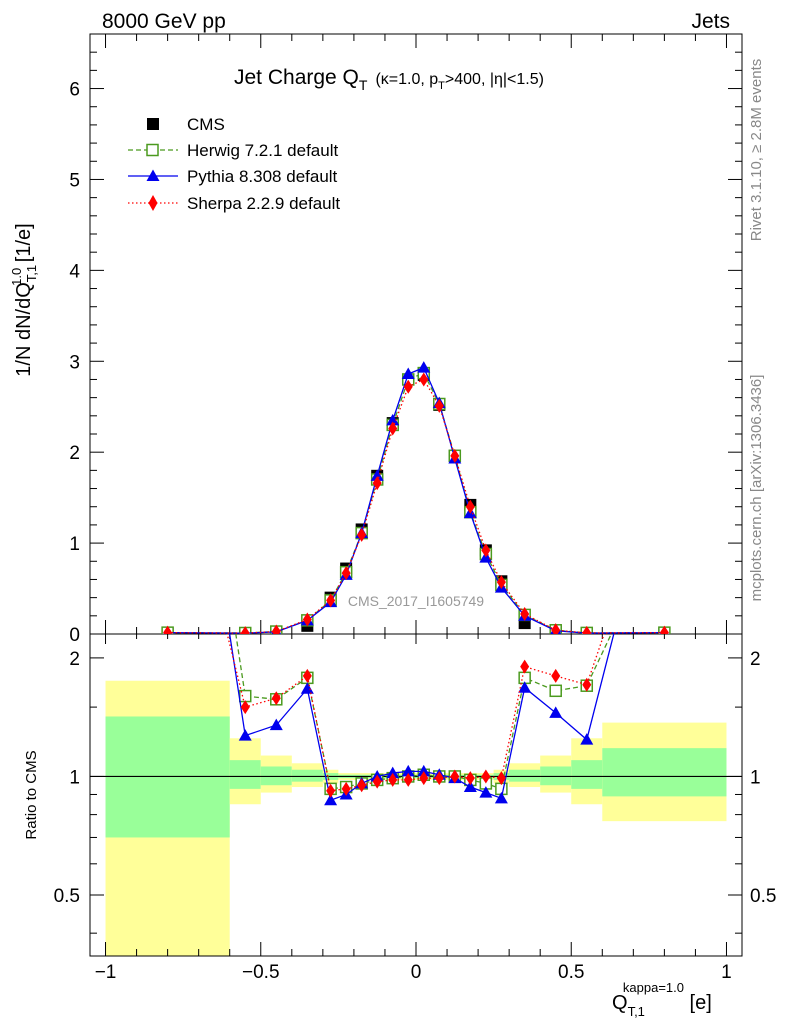  I want to click on legend-herwig-label: Herwig 7.2.1 default, so click(262, 150).